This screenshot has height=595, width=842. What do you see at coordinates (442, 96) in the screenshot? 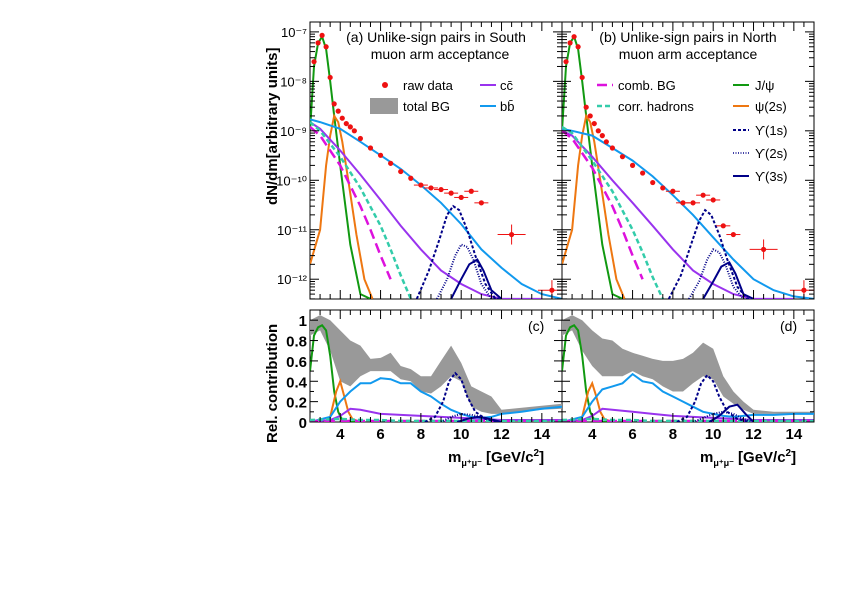
I see `legend-panel-a: raw data total BG cc̄ bb̄` at bounding box center [442, 96].